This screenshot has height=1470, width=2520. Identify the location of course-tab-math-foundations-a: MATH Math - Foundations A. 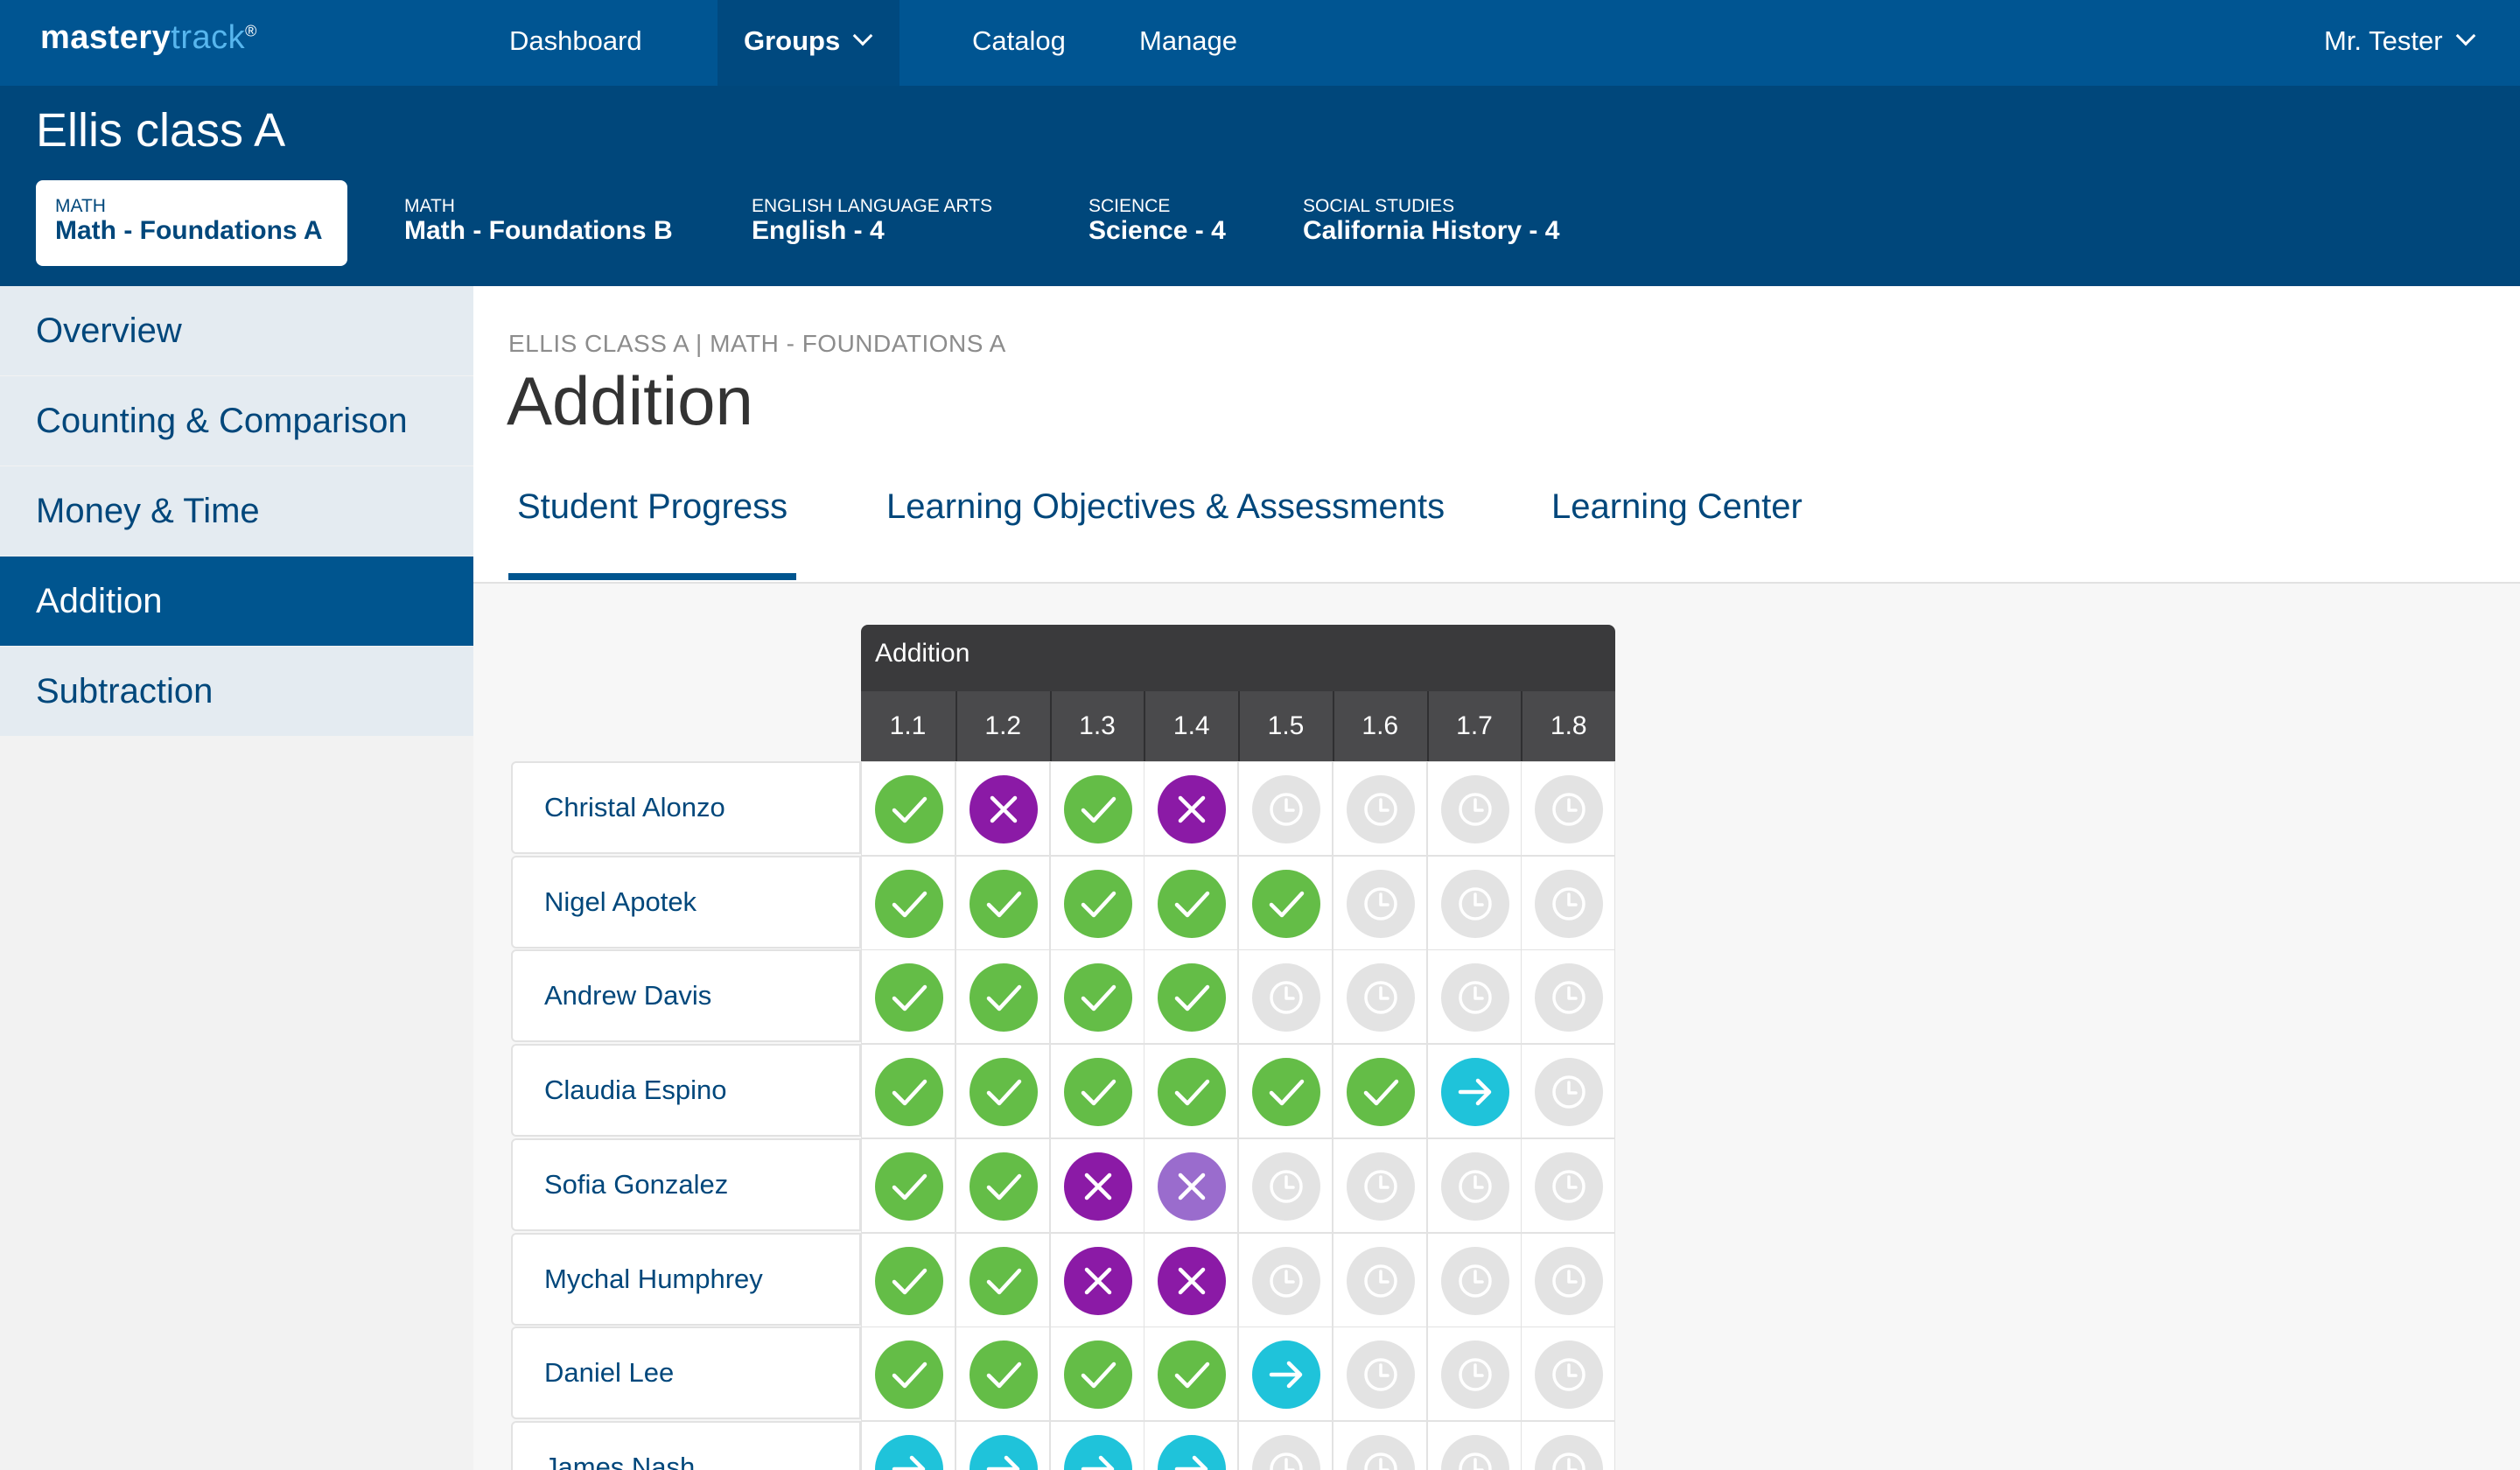
(191, 223).